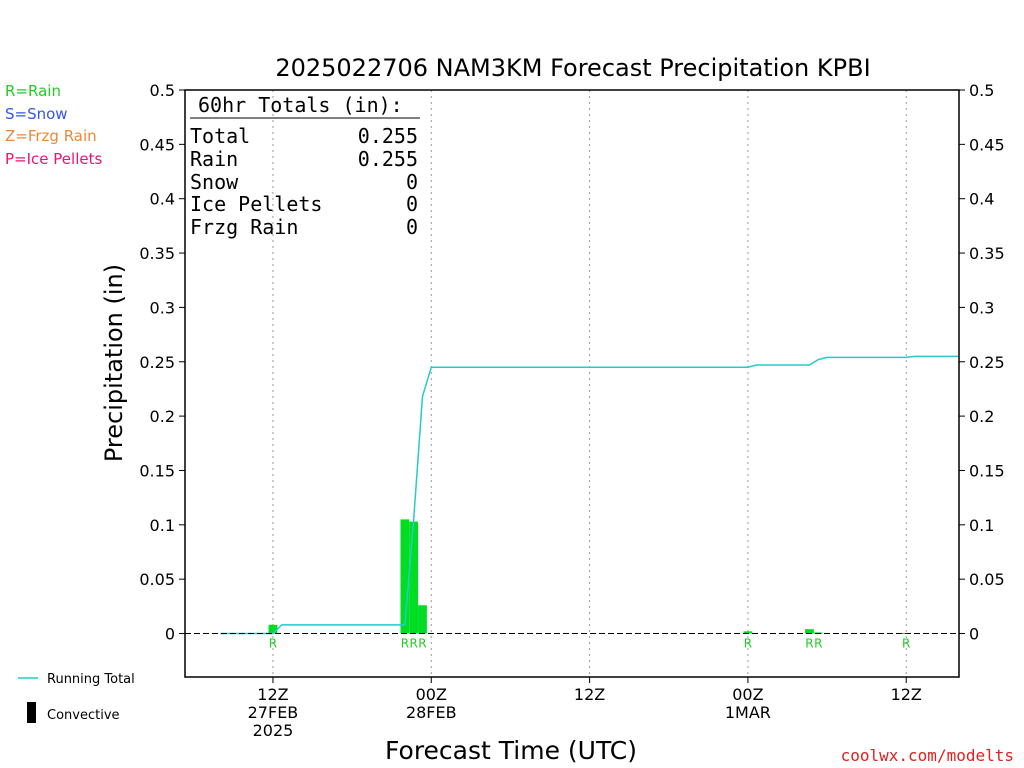  I want to click on y-tick-label-left-0: 0, so click(170, 634).